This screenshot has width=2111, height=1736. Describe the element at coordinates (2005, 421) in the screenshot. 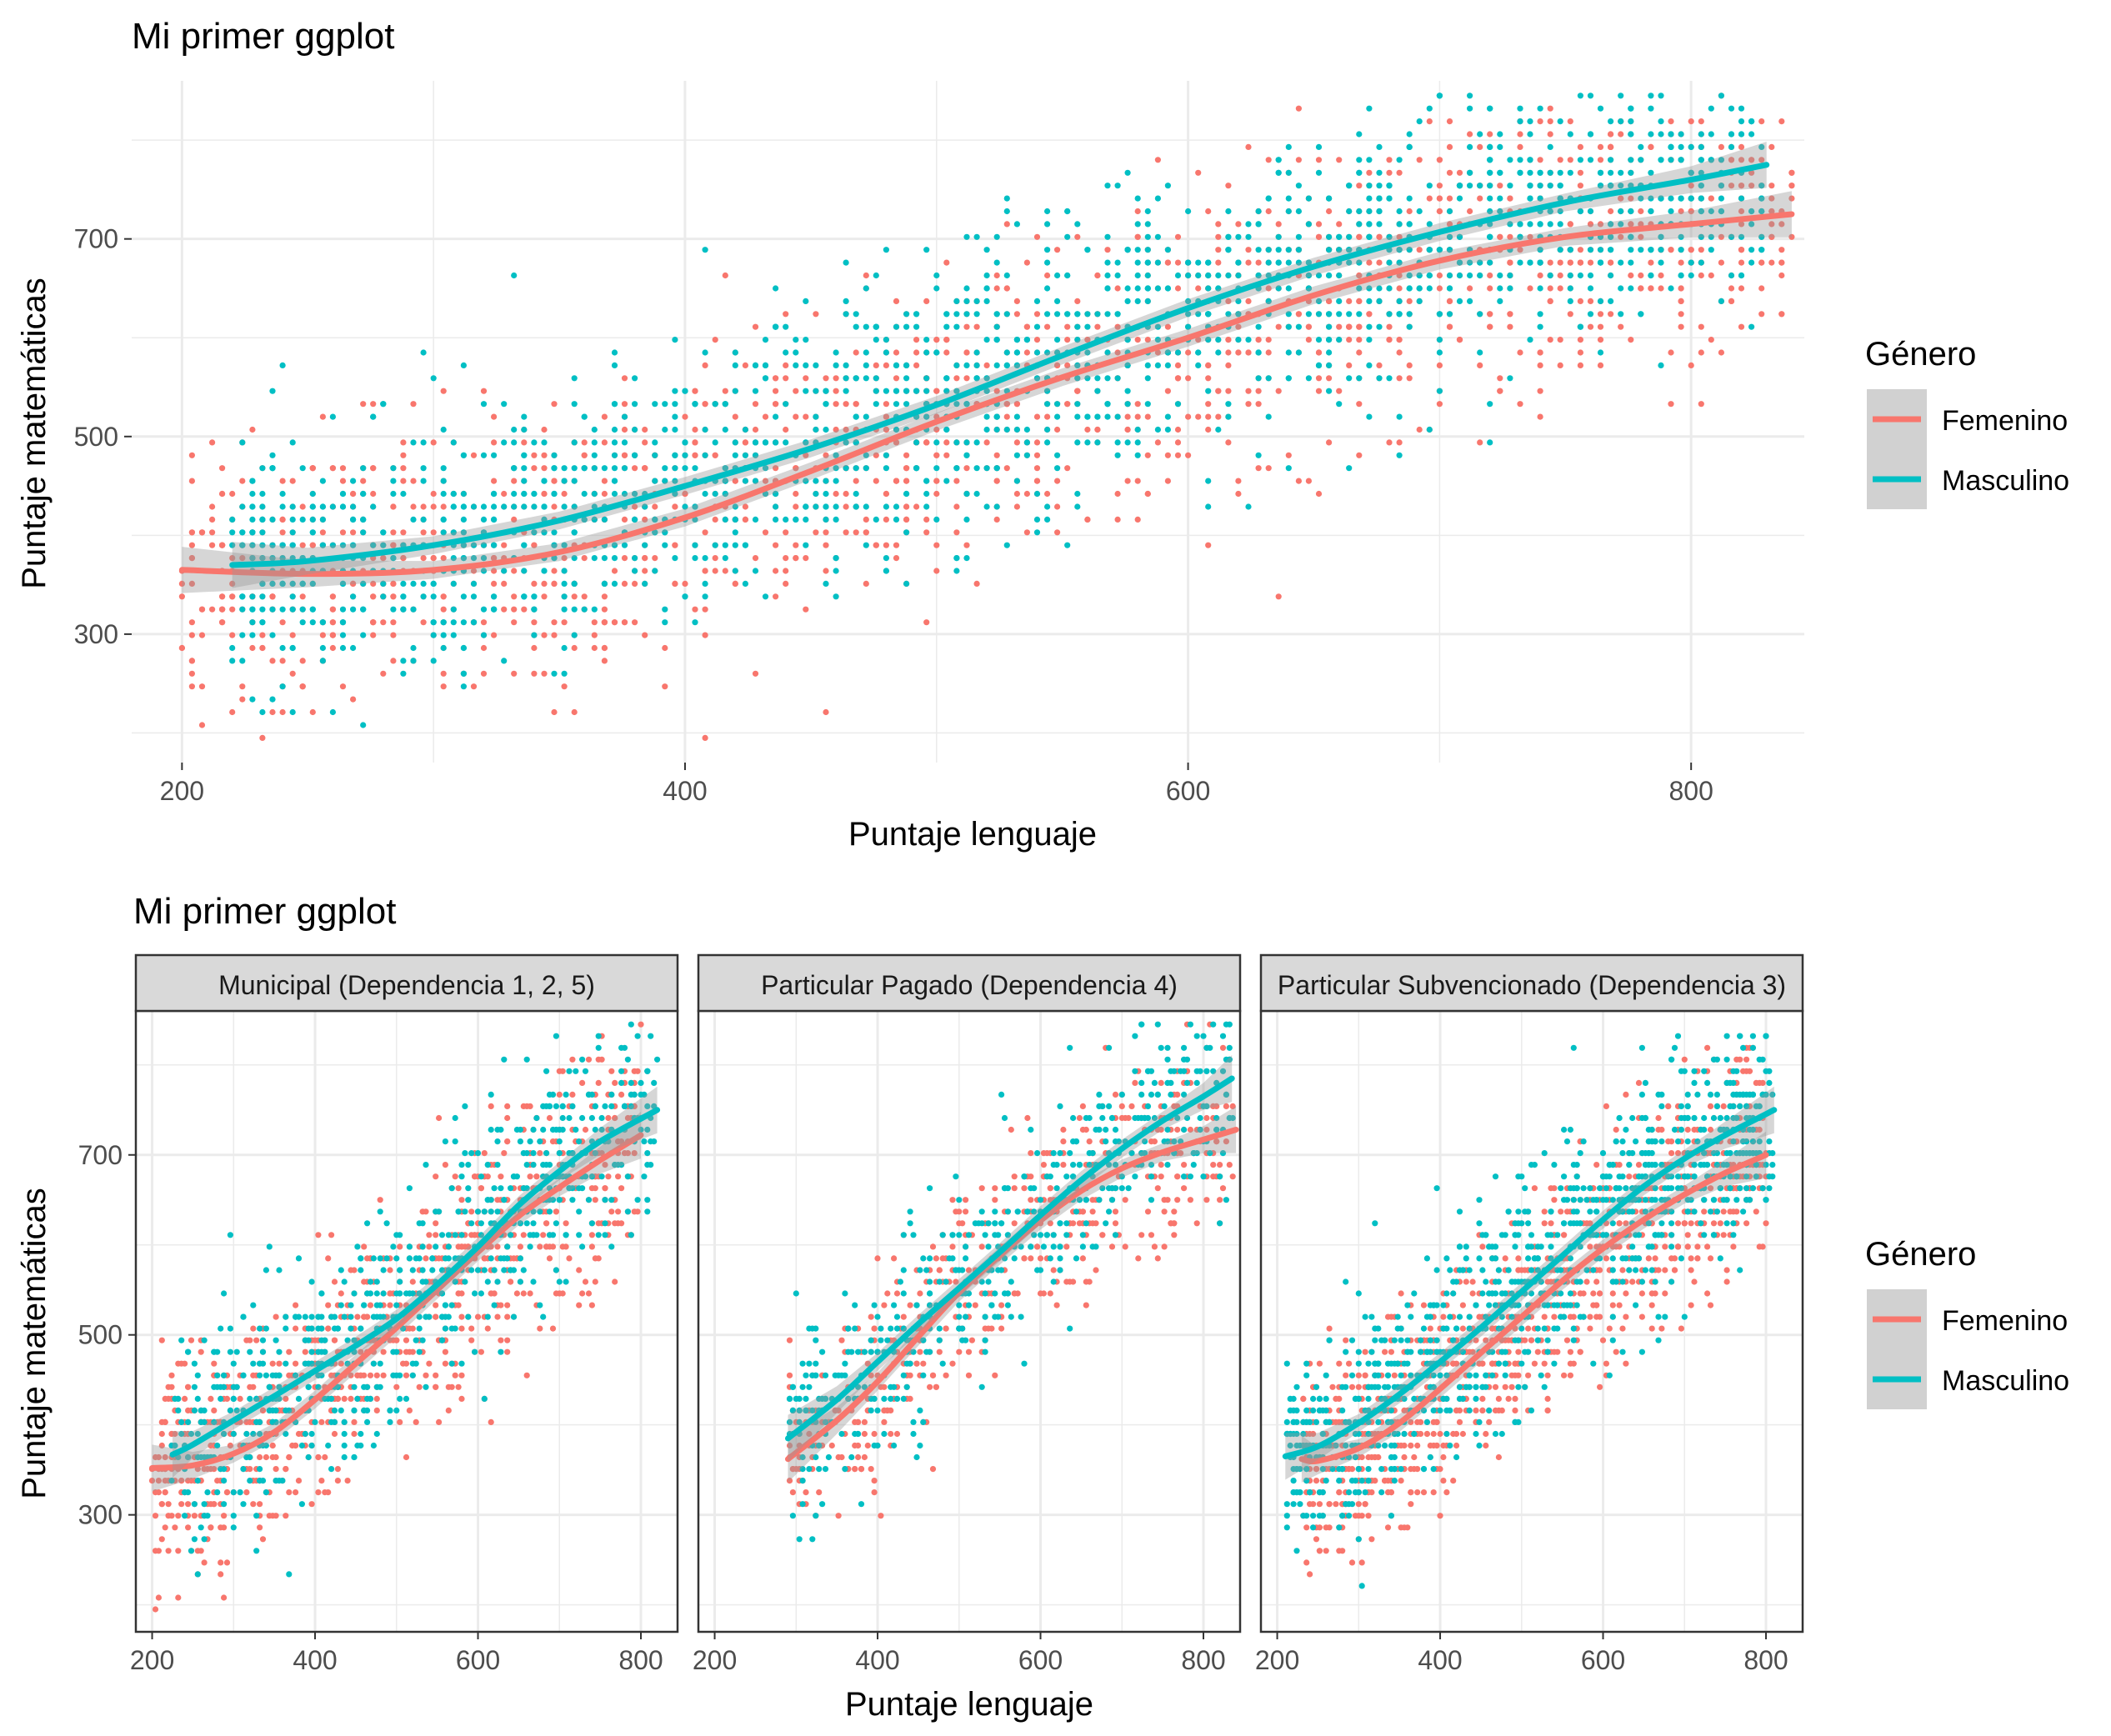

I see `top-legend-label-femenino: Femenino` at that location.